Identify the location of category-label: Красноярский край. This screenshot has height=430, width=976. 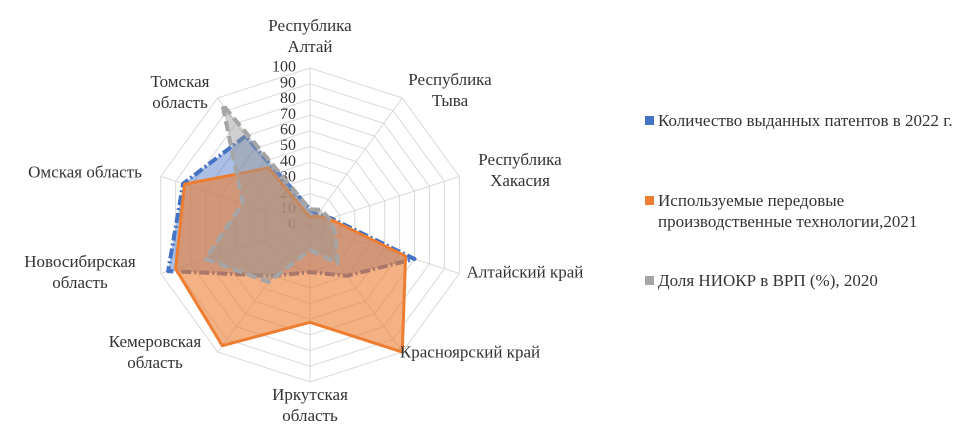
(470, 352).